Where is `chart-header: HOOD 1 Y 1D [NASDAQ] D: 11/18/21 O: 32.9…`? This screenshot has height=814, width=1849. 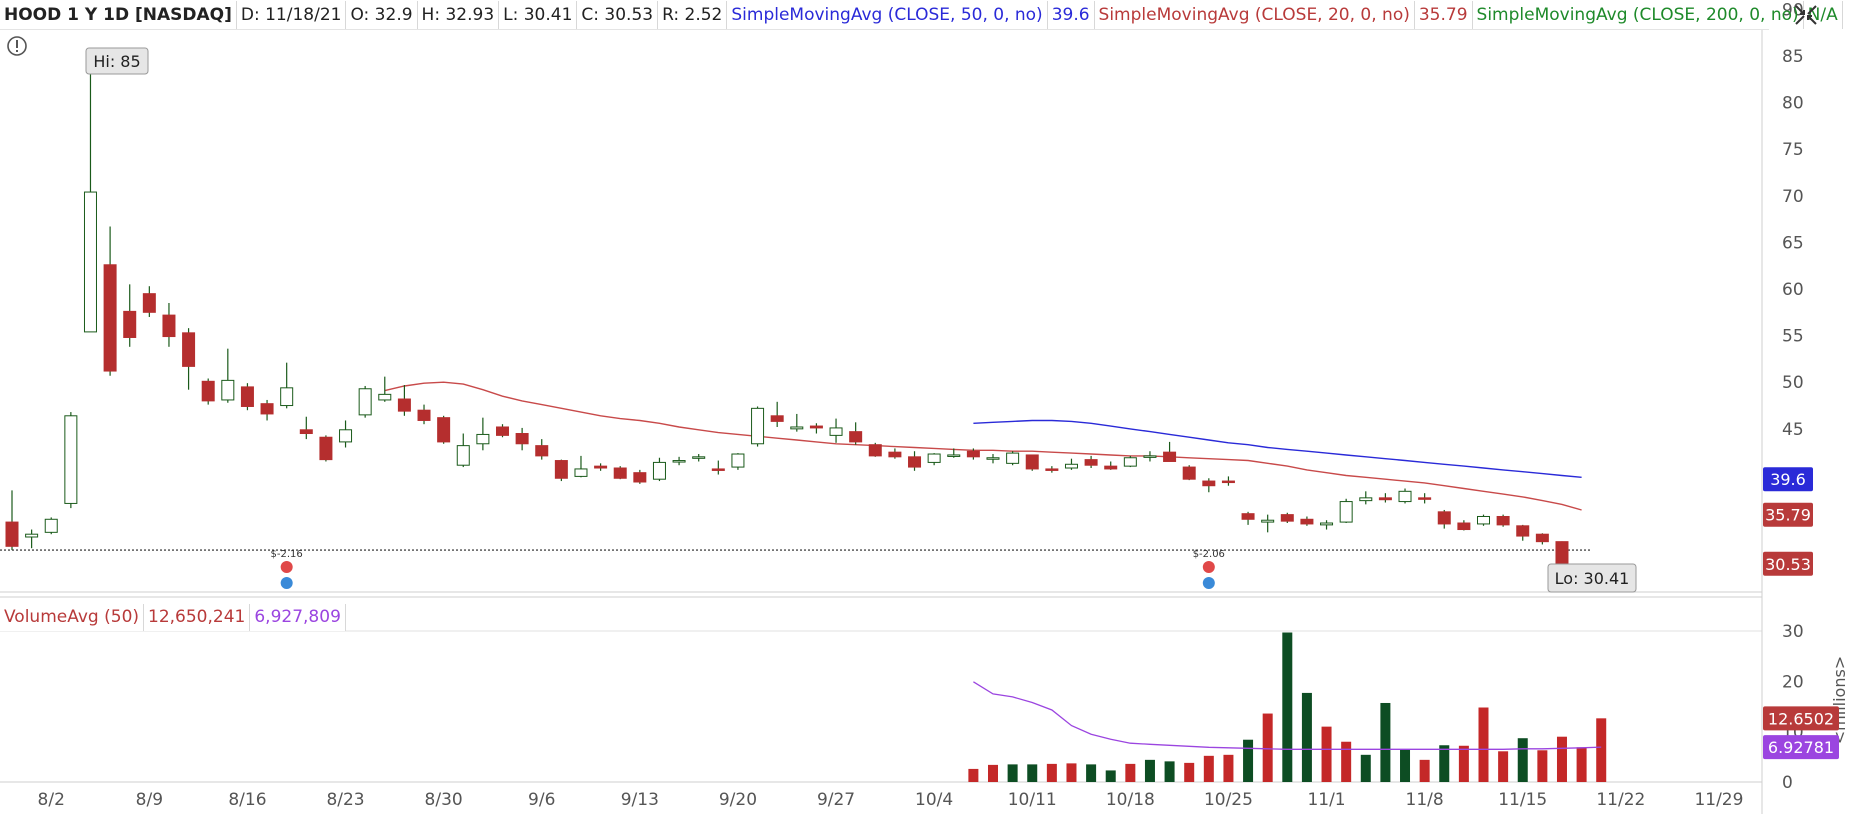 chart-header: HOOD 1 Y 1D [NASDAQ] D: 11/18/21 O: 32.9… is located at coordinates (921, 15).